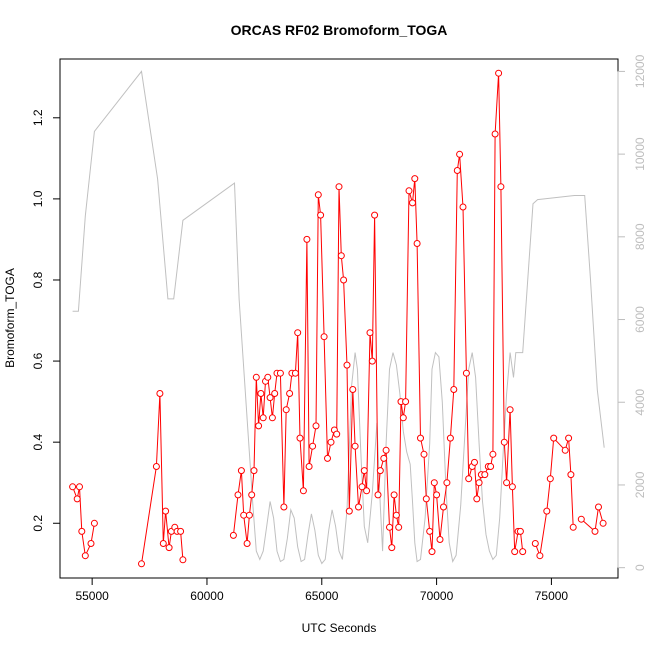  I want to click on y2-tick-label: 4000, so click(640, 402).